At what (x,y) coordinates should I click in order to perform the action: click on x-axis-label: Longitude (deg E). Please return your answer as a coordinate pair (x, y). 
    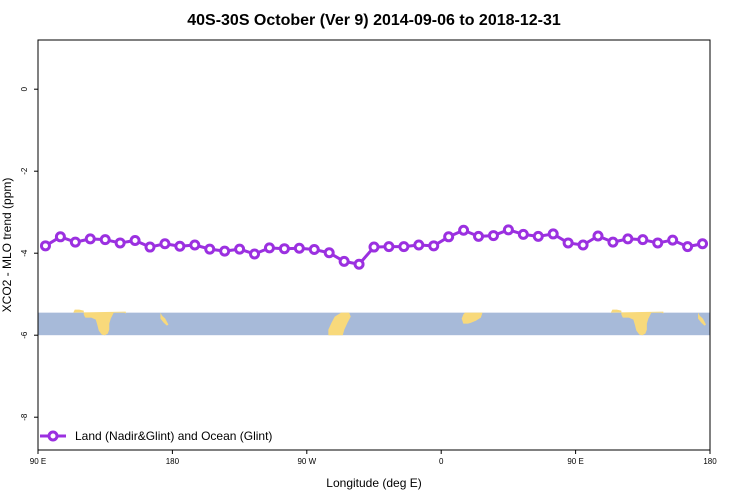
    Looking at the image, I should click on (373, 483).